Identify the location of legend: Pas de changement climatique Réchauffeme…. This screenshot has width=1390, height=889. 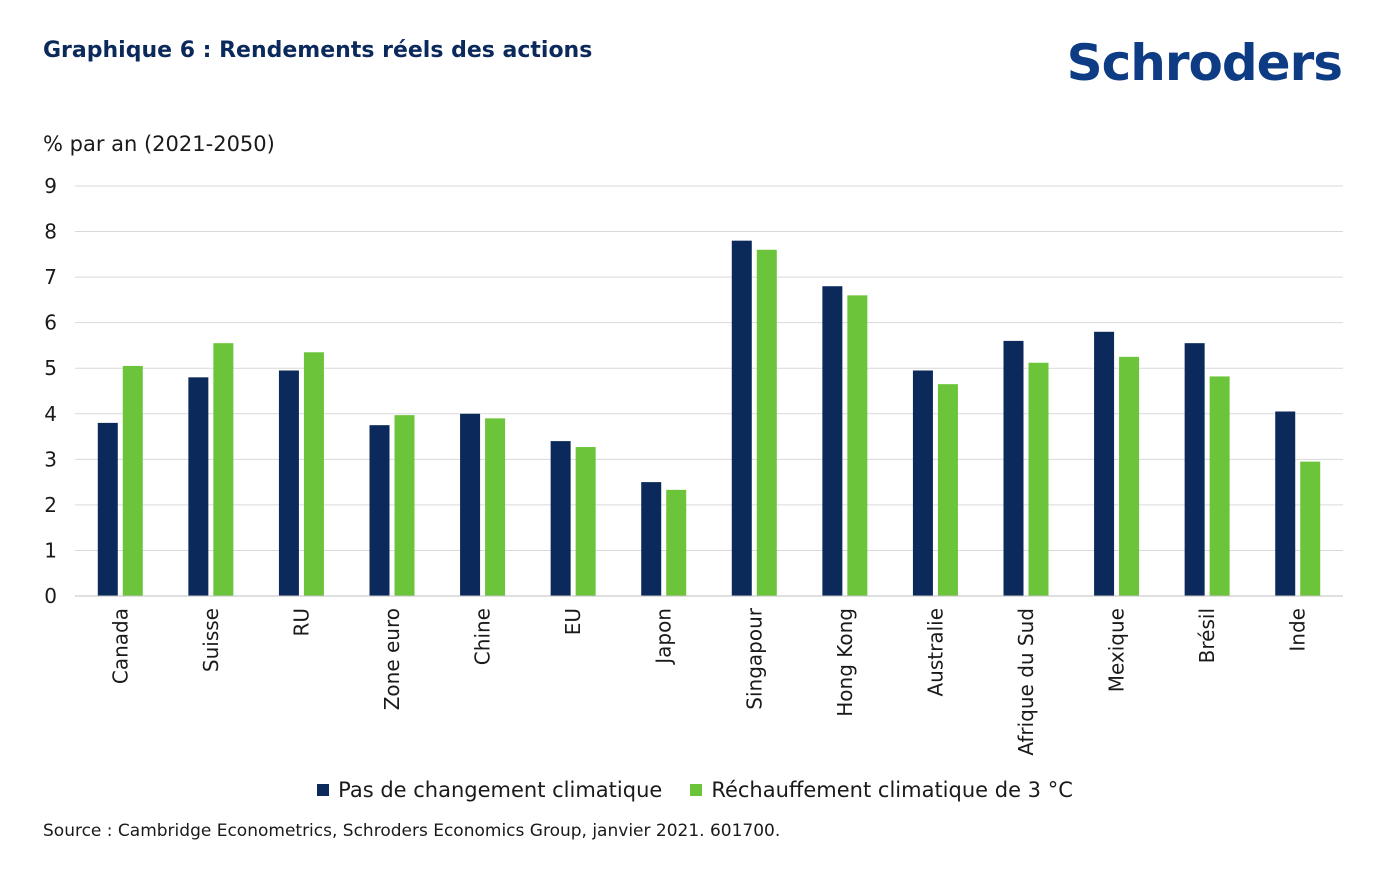
(695, 790).